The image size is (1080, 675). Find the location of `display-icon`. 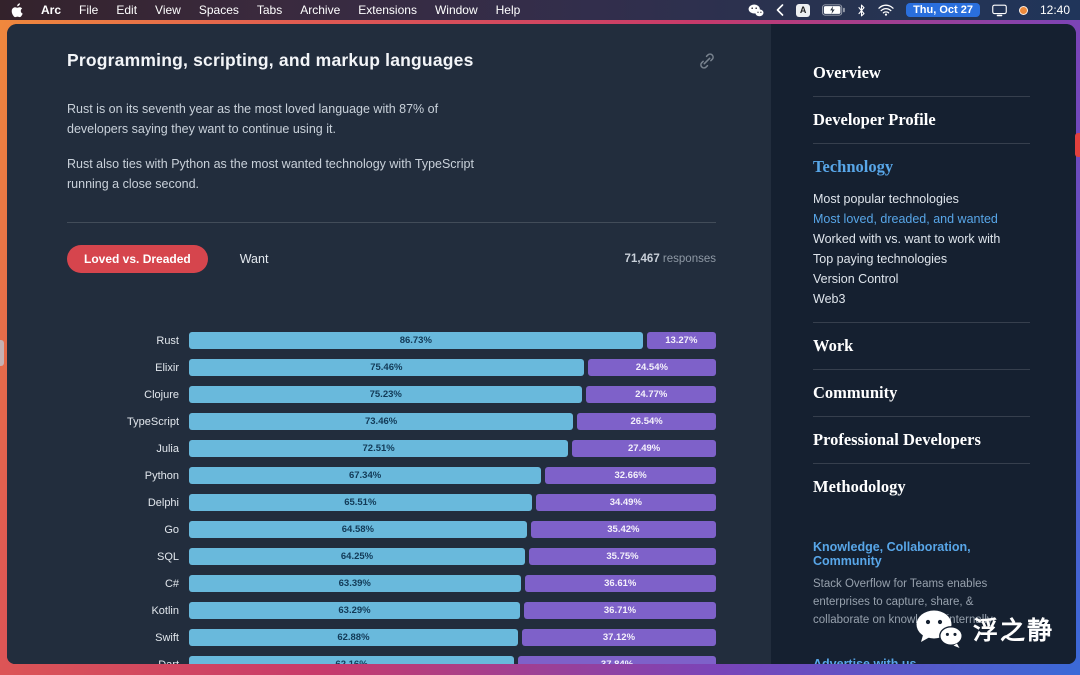

display-icon is located at coordinates (999, 10).